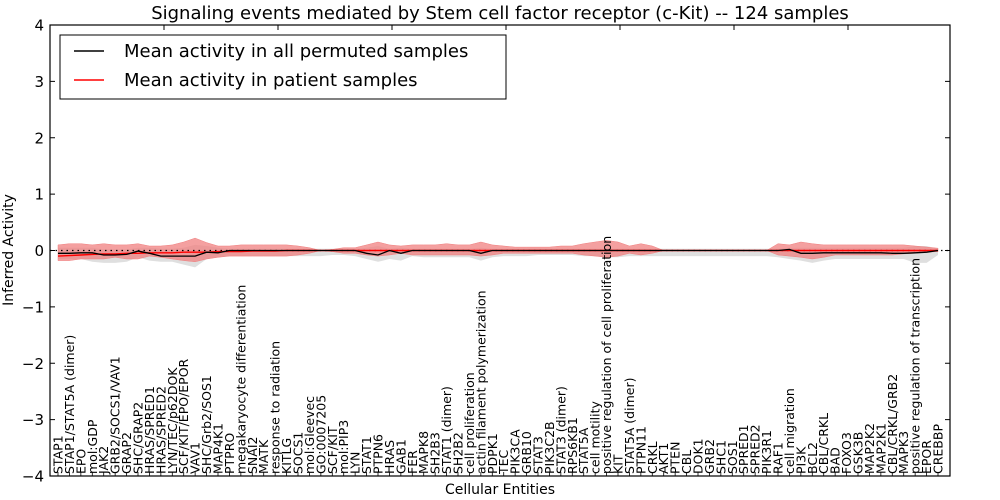  I want to click on x-tick-label: AKT1, so click(663, 458).